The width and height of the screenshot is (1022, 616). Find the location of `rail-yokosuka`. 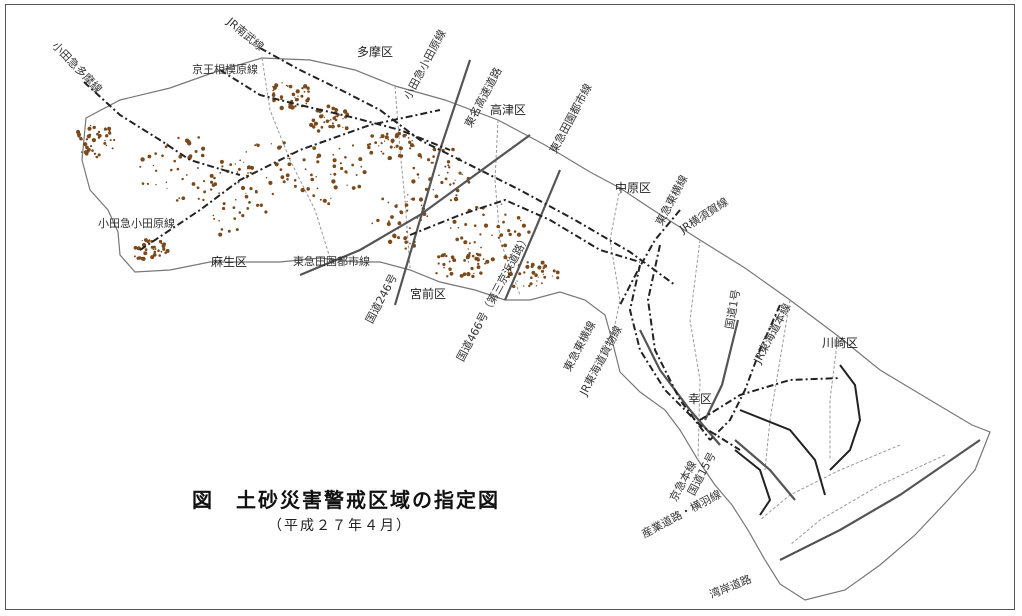

rail-yokosuka is located at coordinates (678, 342).